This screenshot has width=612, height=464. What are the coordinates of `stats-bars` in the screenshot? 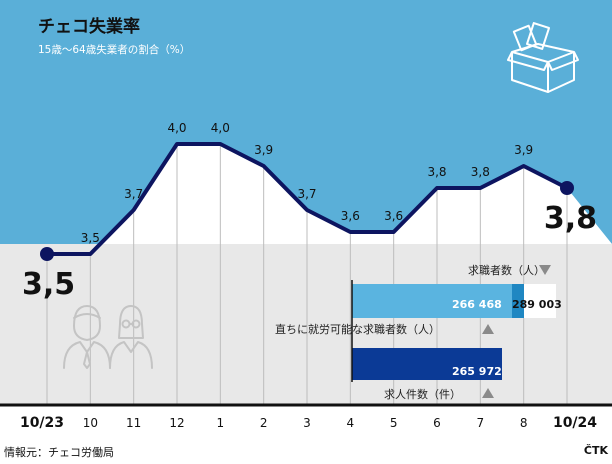 It's located at (453, 331).